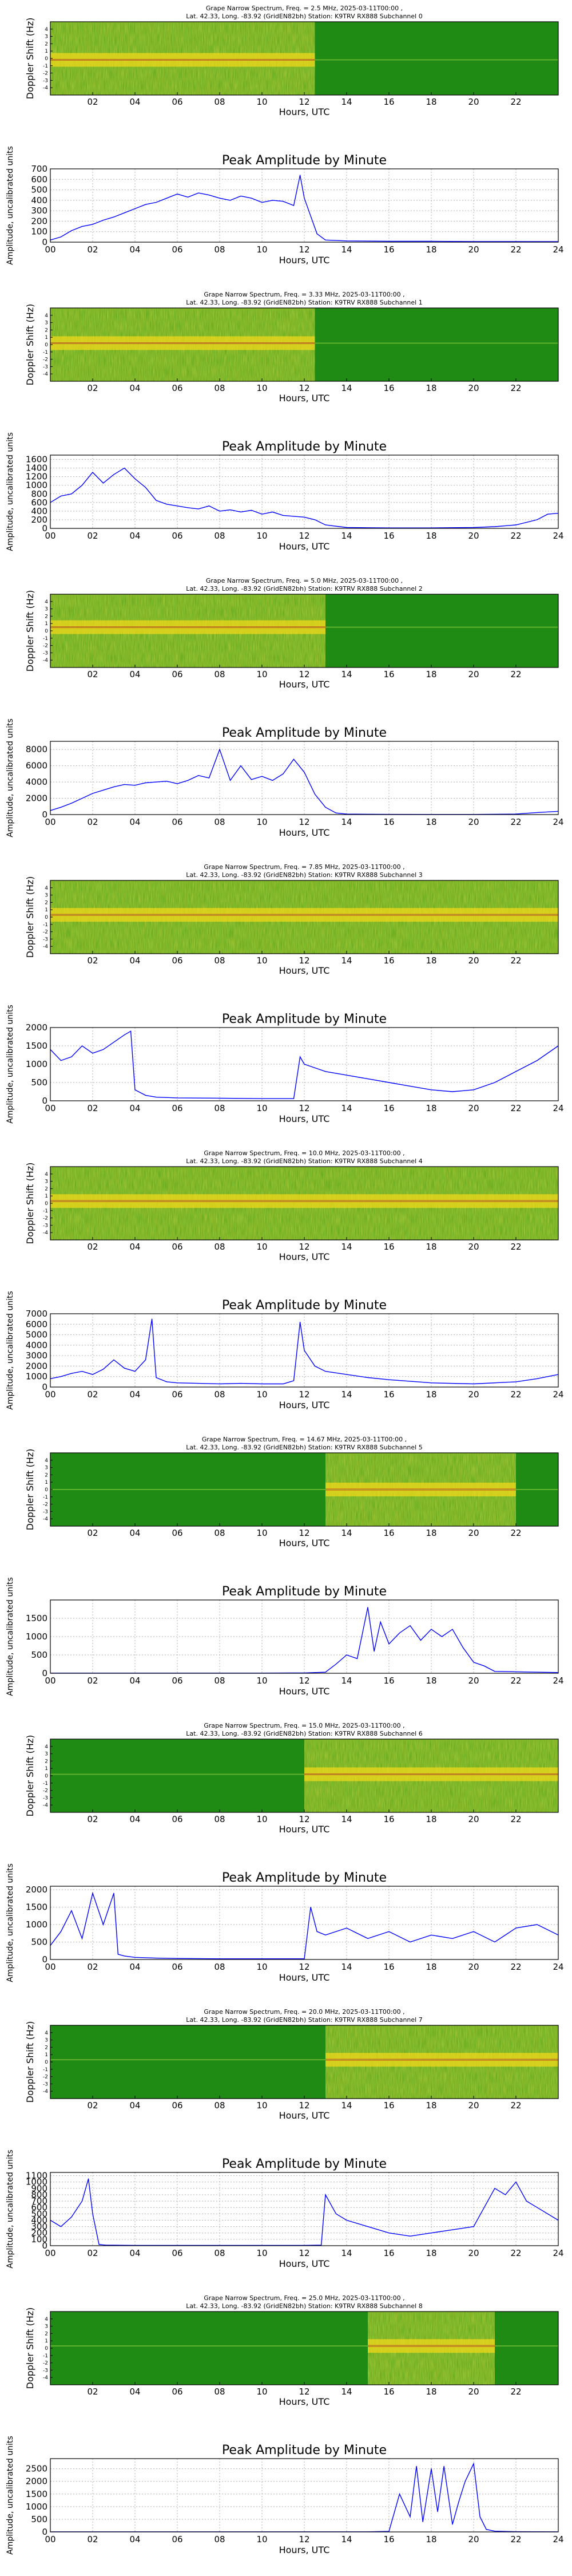  I want to click on spectrogram-x-tick-label: 14, so click(346, 1533).